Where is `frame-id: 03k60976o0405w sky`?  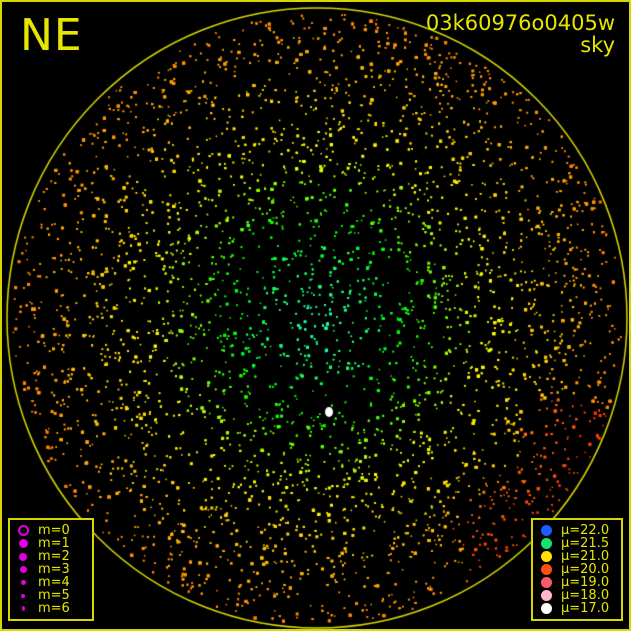 frame-id: 03k60976o0405w sky is located at coordinates (520, 34).